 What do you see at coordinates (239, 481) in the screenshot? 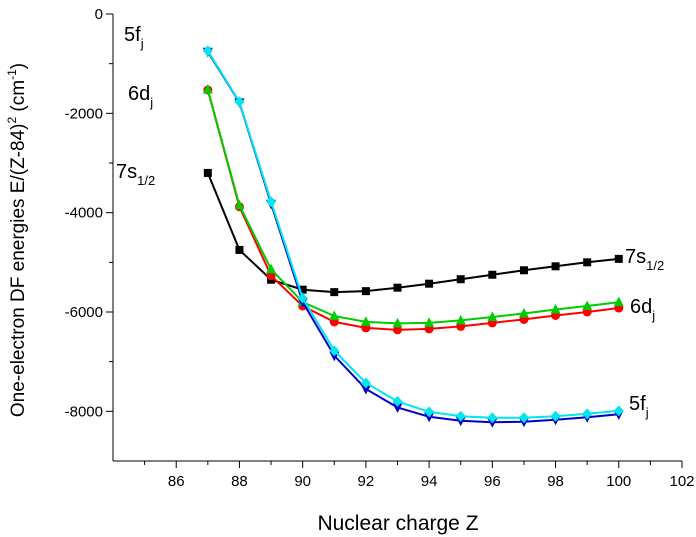
I see `x-tick-label: 88` at bounding box center [239, 481].